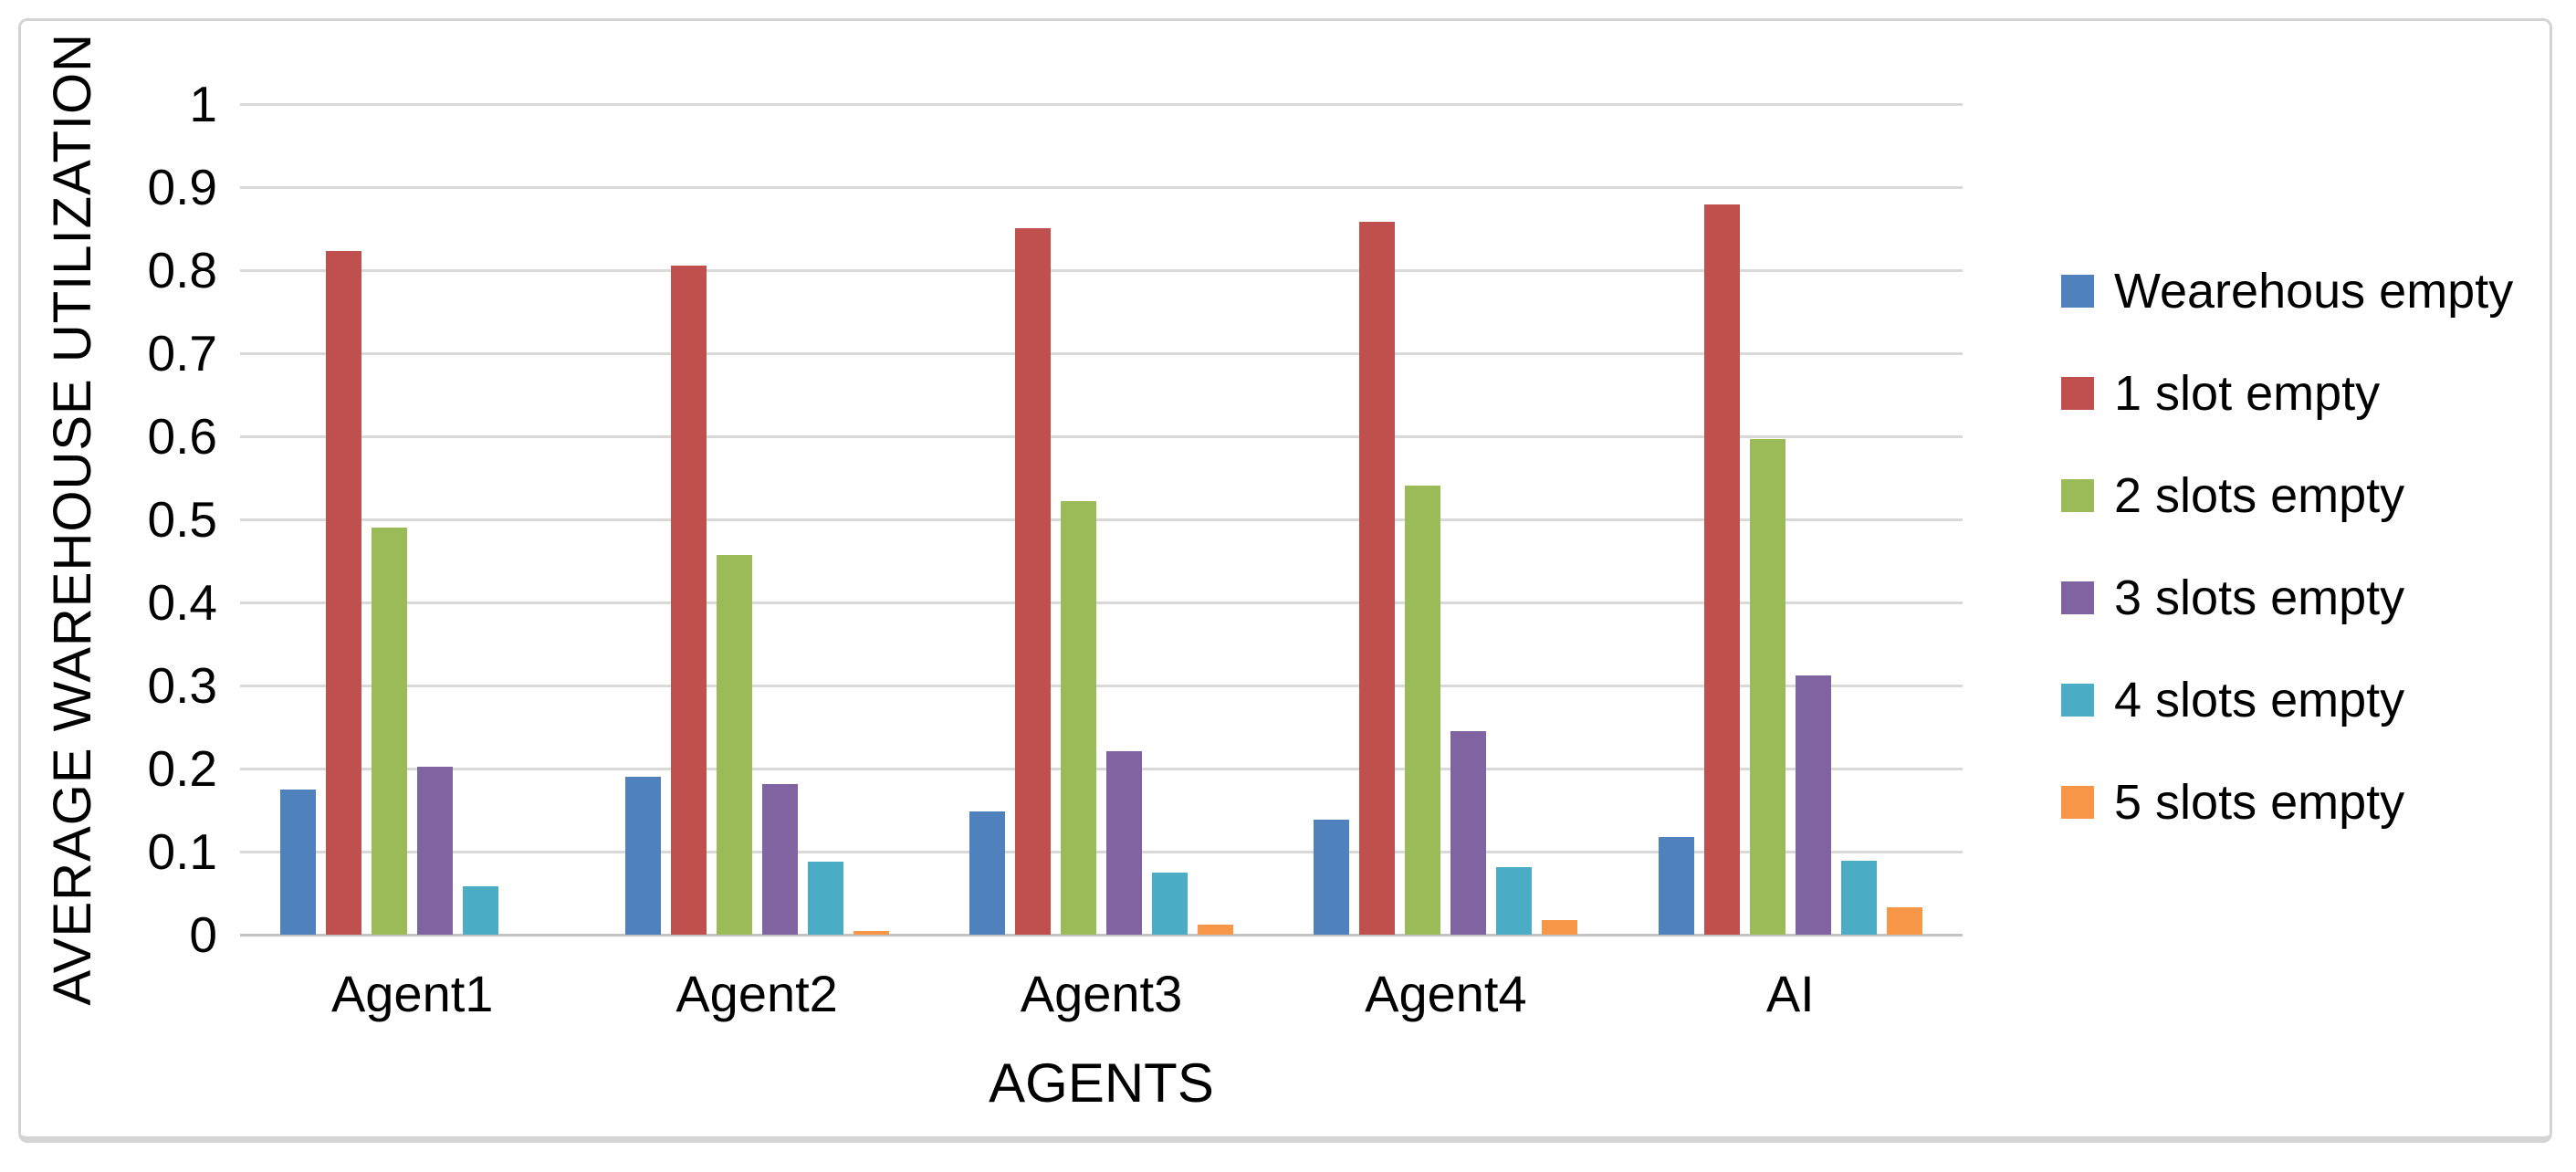 The width and height of the screenshot is (2576, 1172). Describe the element at coordinates (203, 935) in the screenshot. I see `y-tick-label: 0` at that location.